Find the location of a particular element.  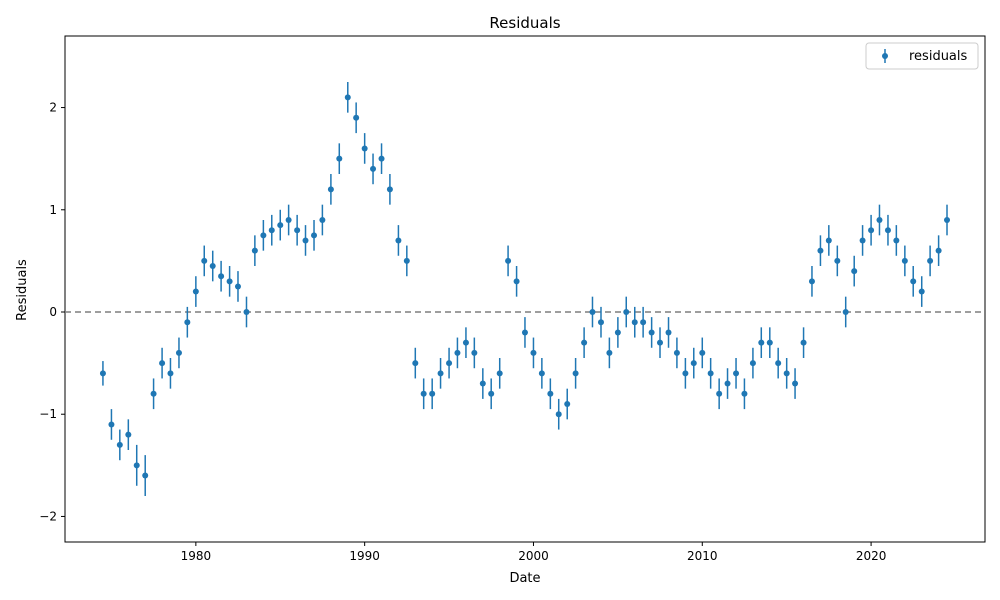

y-tick-label: −2 is located at coordinates (48, 516).